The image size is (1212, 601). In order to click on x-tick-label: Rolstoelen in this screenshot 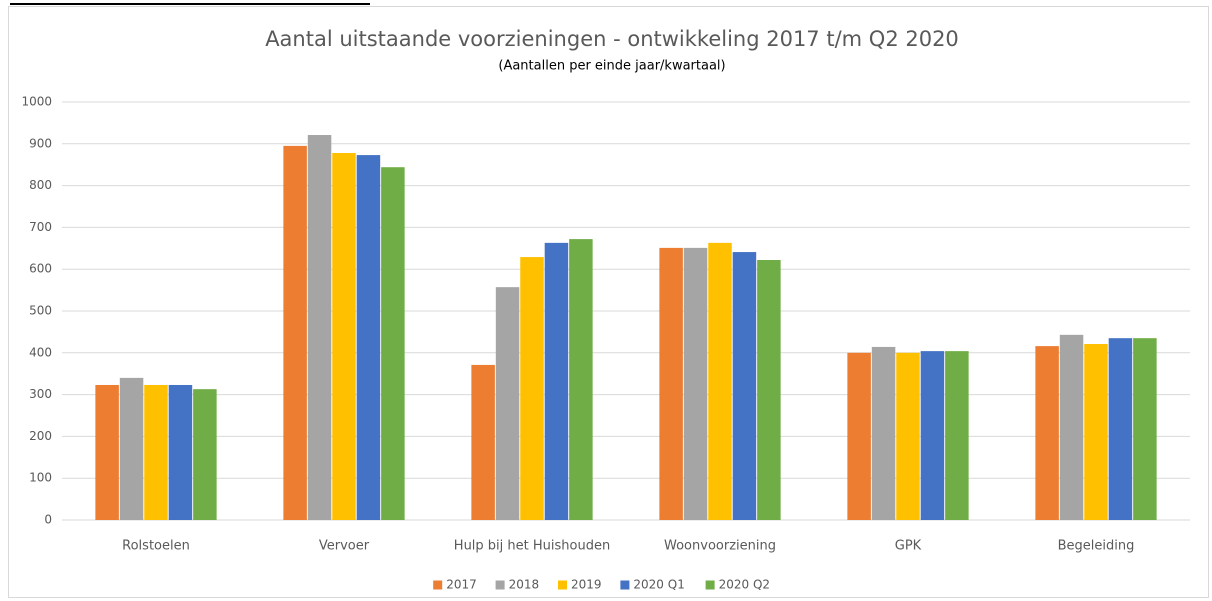, I will do `click(156, 546)`.